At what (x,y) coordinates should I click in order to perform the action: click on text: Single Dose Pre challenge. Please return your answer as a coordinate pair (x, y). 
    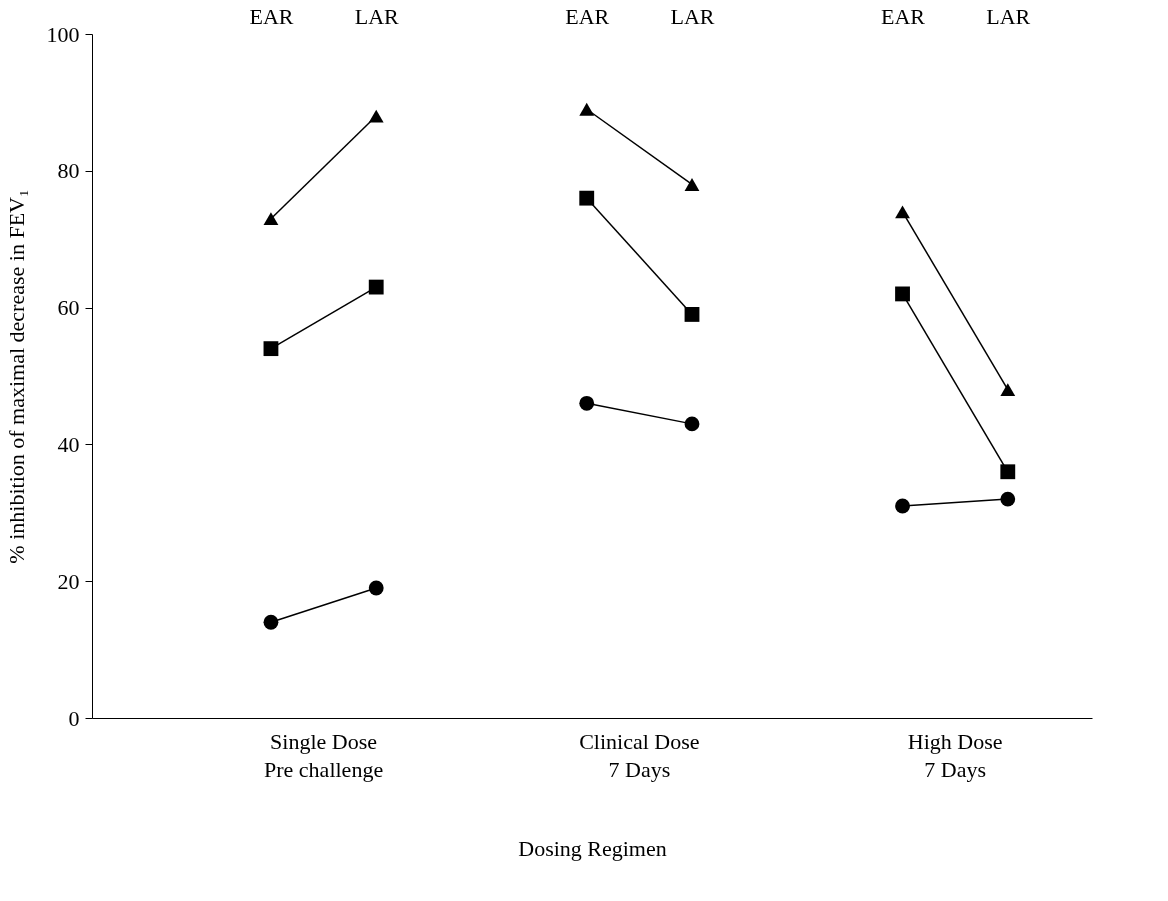
    Looking at the image, I should click on (324, 755).